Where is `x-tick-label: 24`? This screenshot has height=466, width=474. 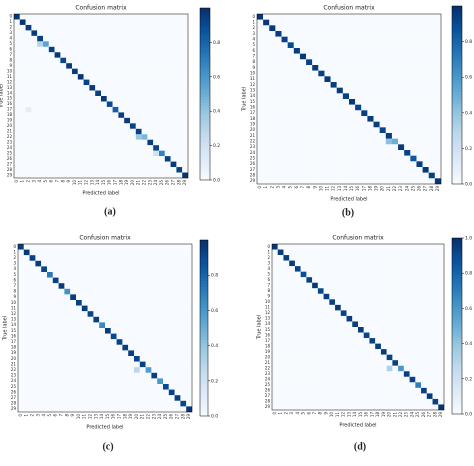 x-tick-label: 24 is located at coordinates (155, 183).